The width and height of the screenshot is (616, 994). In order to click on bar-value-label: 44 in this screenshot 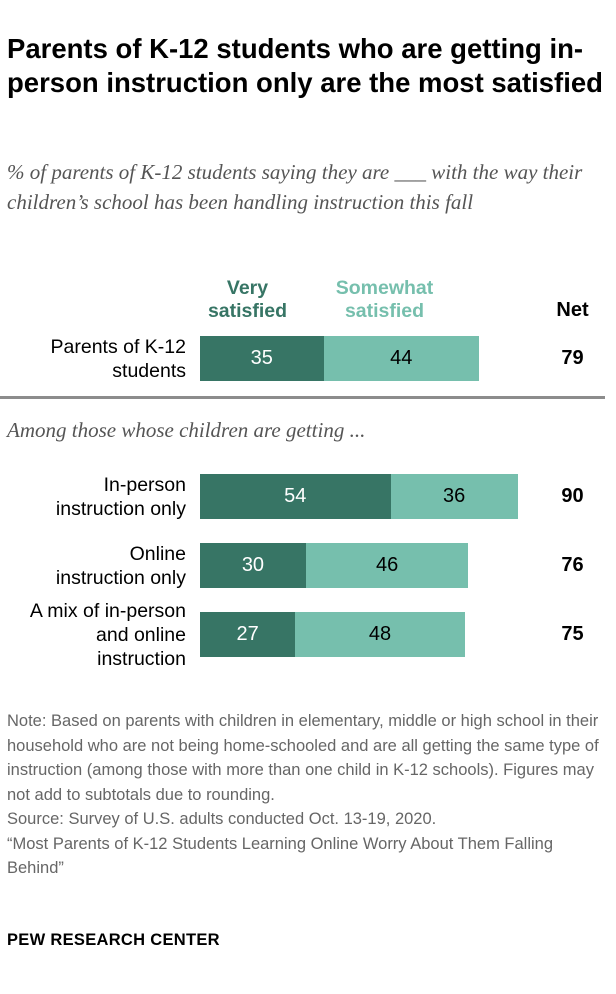, I will do `click(401, 358)`.